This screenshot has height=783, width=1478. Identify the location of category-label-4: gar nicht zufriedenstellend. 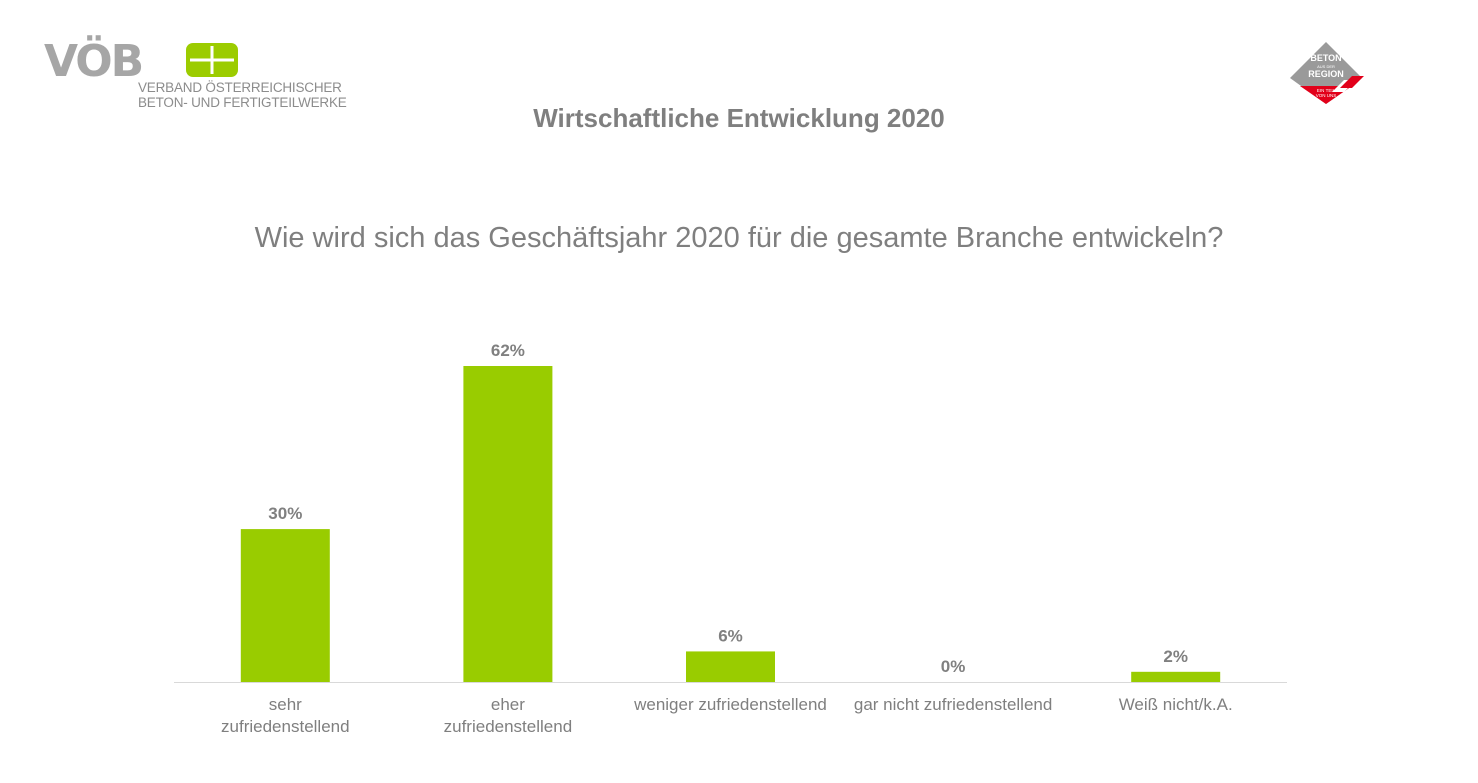
(953, 704).